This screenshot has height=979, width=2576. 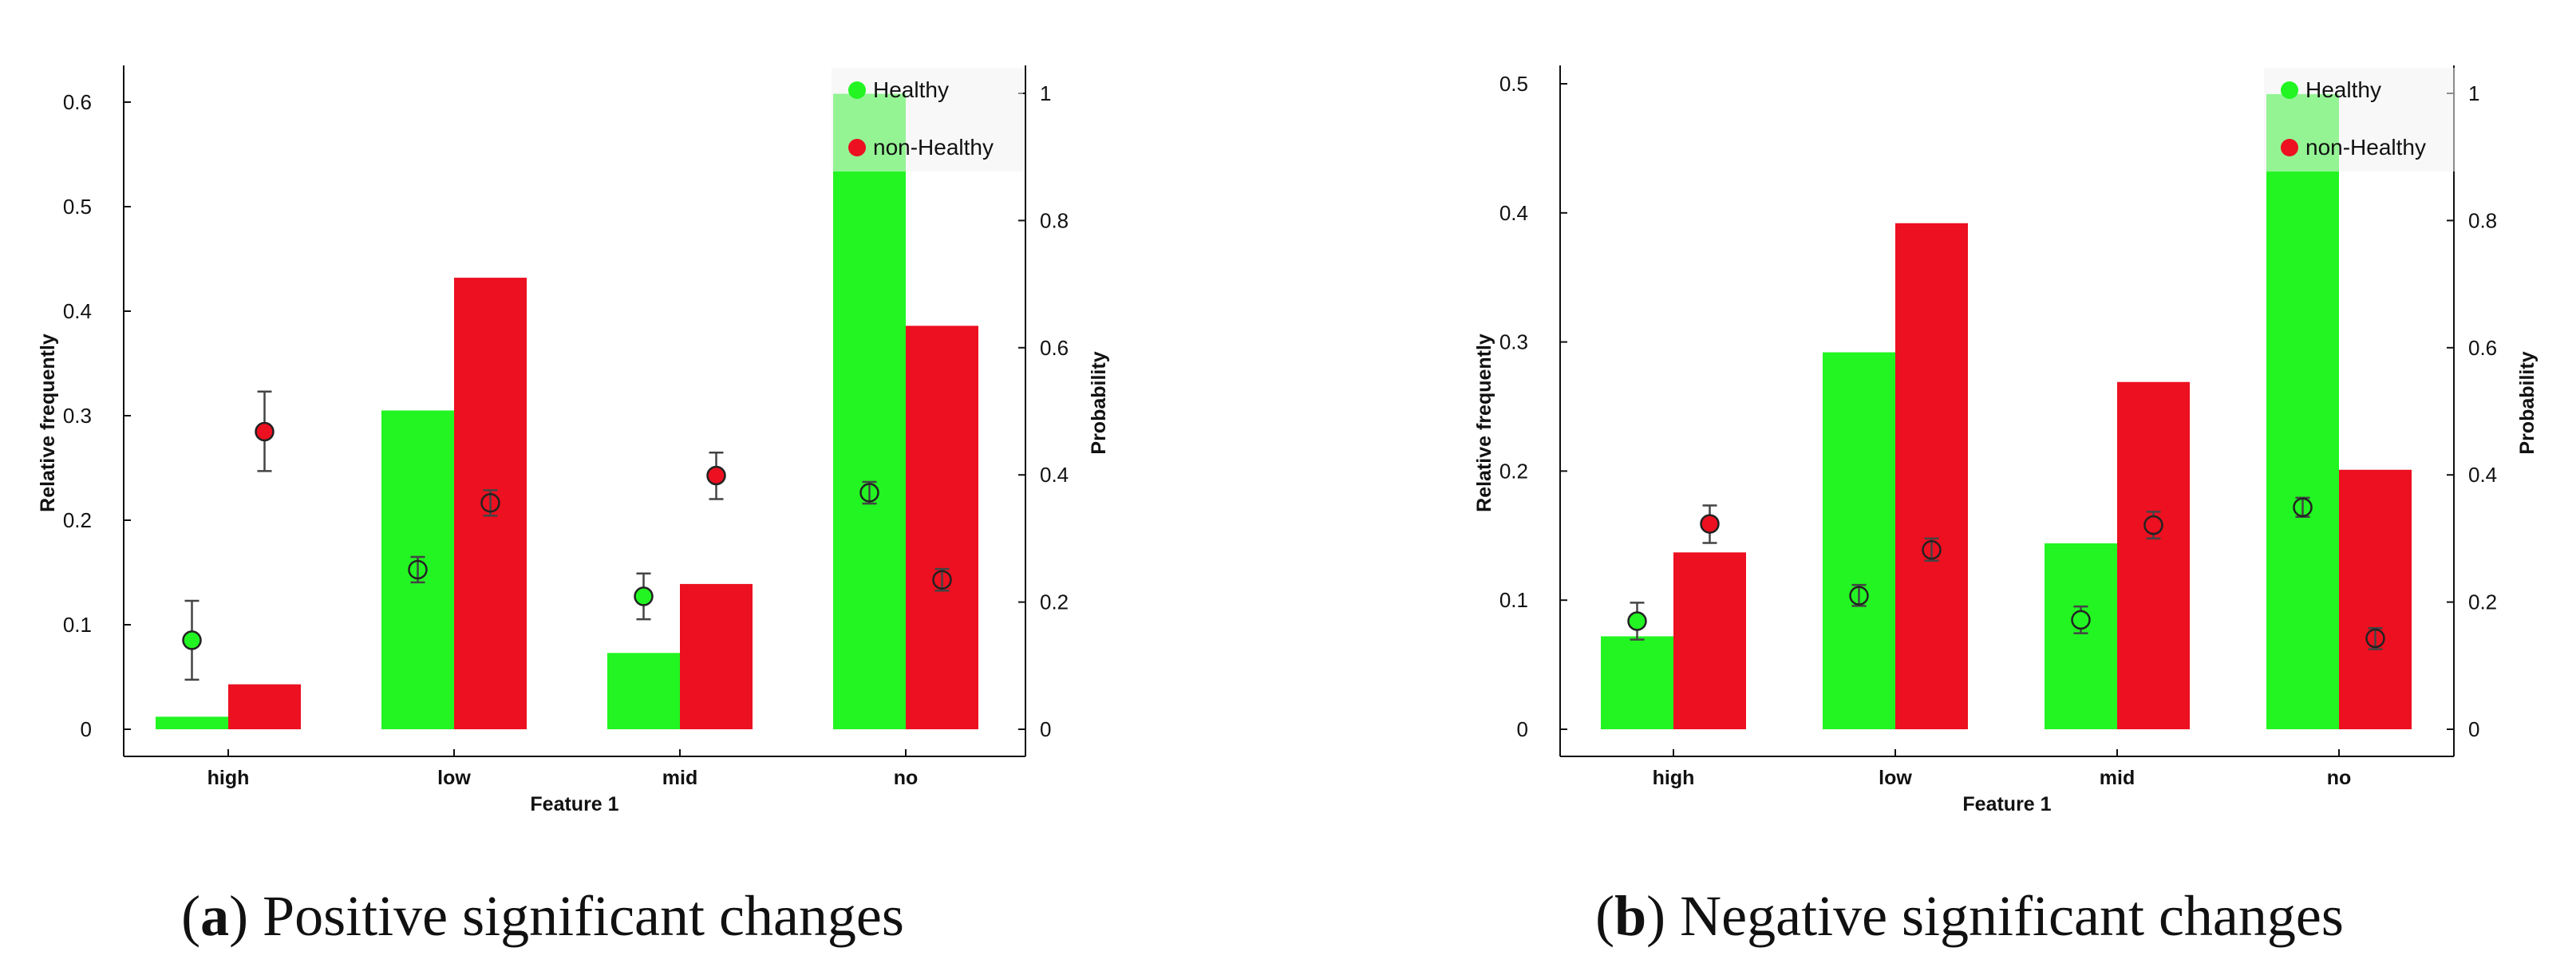 I want to click on caption-b: (b) Negative significant changes, so click(x=1969, y=916).